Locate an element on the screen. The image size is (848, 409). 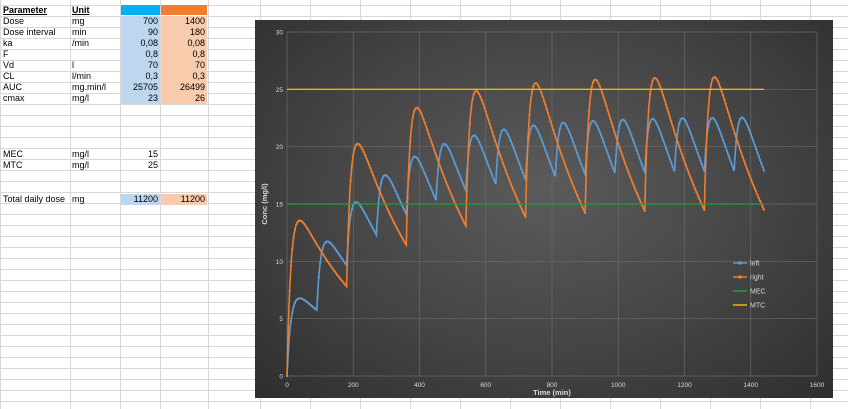
param-unit: l/min is located at coordinates (82, 76).